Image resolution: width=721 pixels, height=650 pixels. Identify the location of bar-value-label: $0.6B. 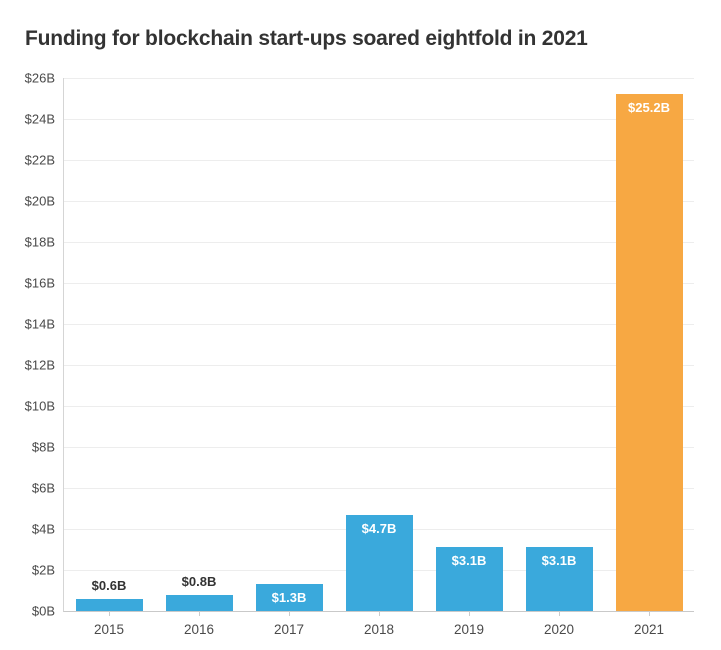
(109, 585).